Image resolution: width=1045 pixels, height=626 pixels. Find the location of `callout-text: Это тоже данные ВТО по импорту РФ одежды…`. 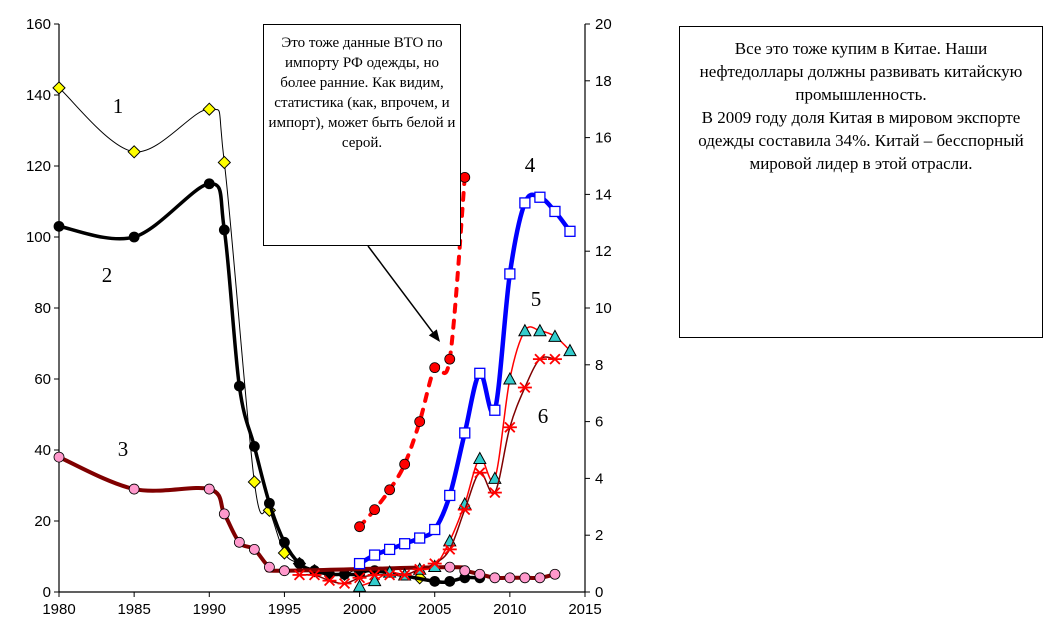

callout-text: Это тоже данные ВТО по импорту РФ одежды… is located at coordinates (362, 93).